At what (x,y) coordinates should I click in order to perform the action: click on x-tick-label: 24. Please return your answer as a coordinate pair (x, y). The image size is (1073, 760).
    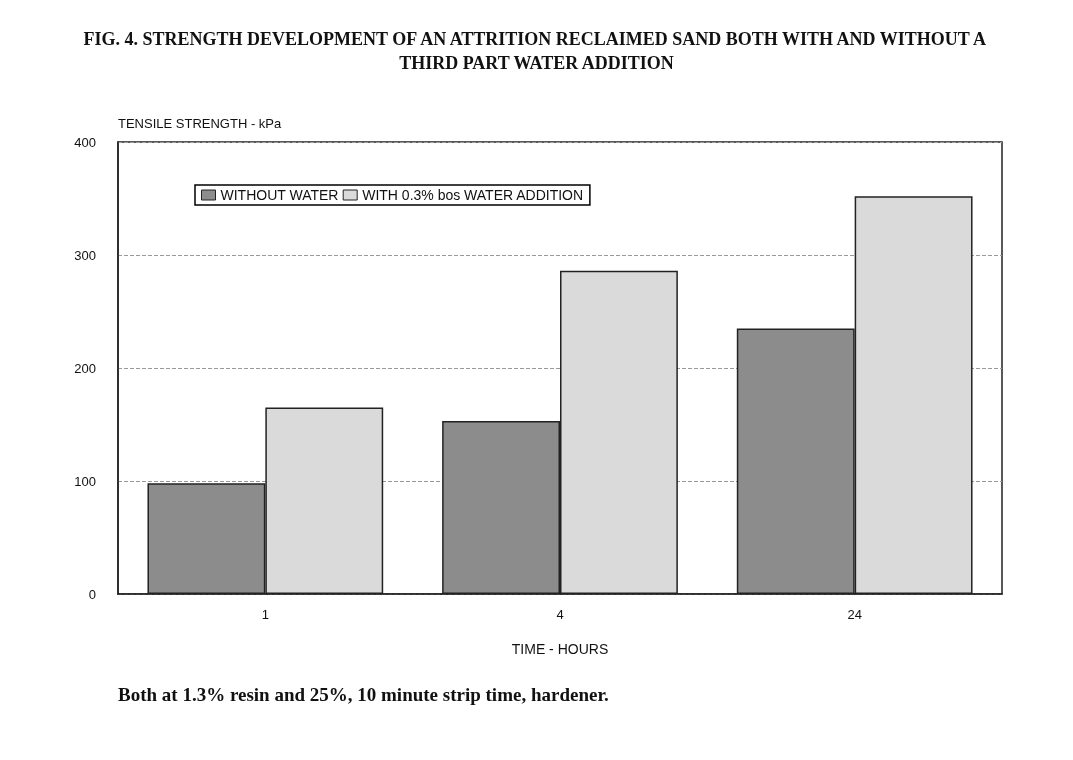
    Looking at the image, I should click on (854, 614).